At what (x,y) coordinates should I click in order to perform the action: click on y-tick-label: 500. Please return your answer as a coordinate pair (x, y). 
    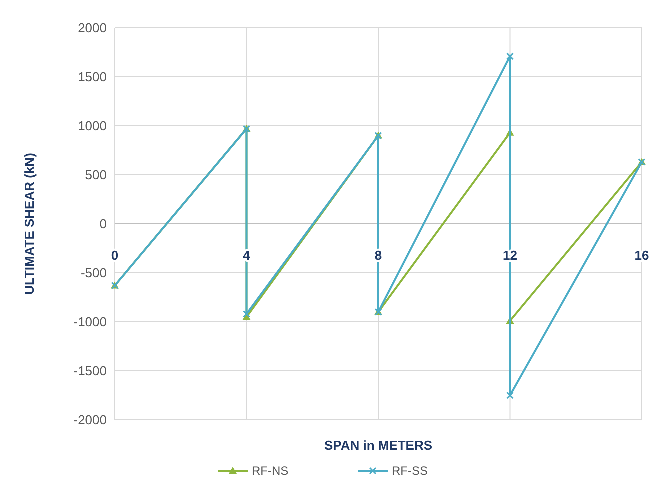
    Looking at the image, I should click on (96, 175).